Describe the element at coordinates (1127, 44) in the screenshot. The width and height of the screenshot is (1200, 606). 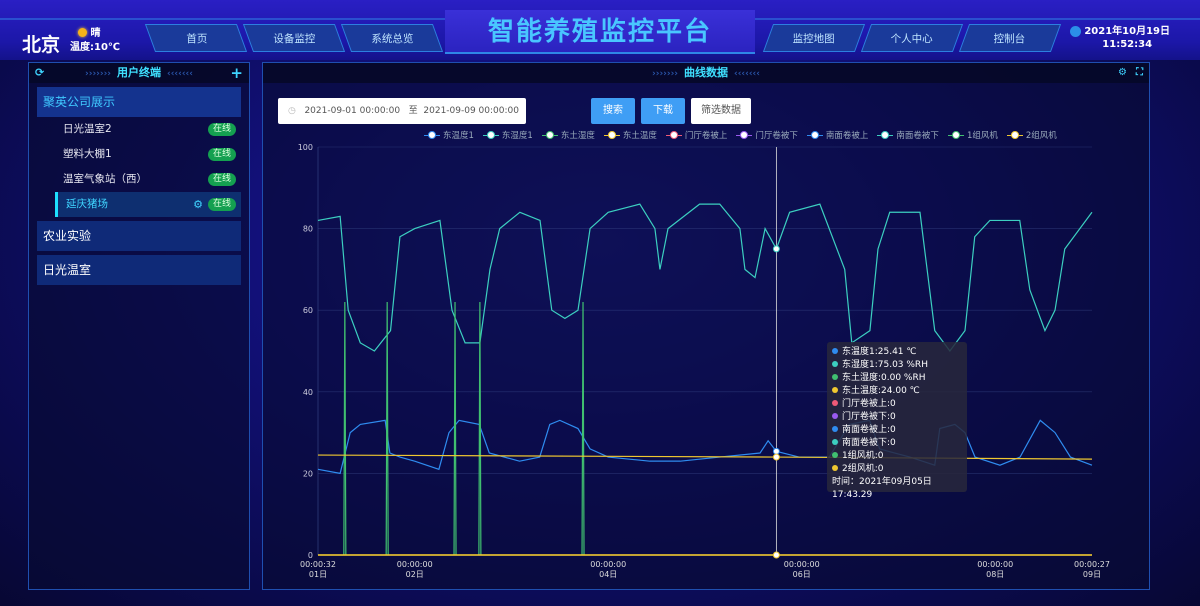
I see `time-text: 11:52:34` at that location.